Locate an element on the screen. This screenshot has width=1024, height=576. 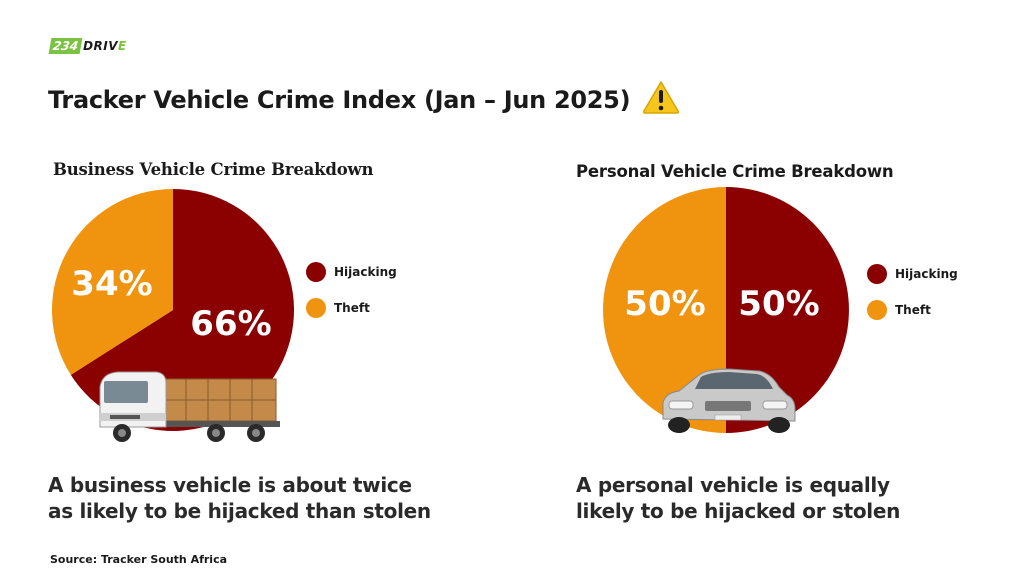
personal-theft-value-label: 50% is located at coordinates (664, 304).